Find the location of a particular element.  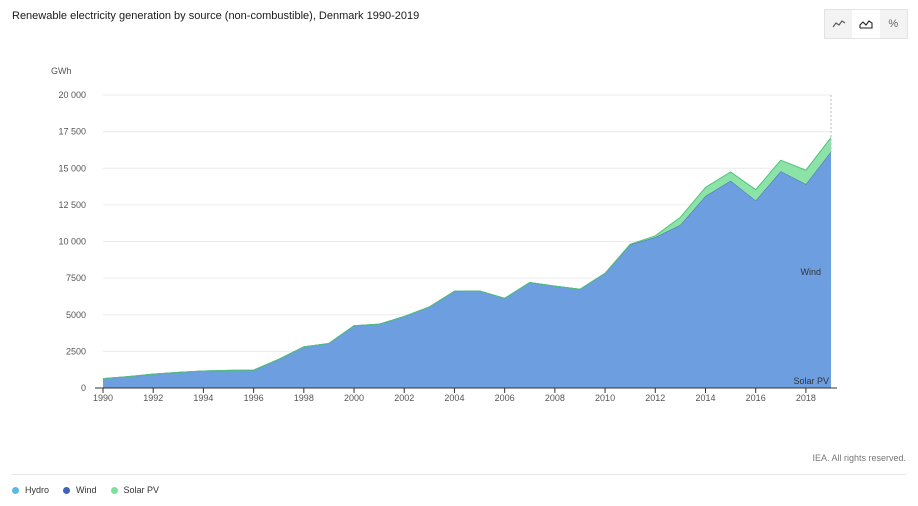

chart-view-toggles: % is located at coordinates (866, 24).